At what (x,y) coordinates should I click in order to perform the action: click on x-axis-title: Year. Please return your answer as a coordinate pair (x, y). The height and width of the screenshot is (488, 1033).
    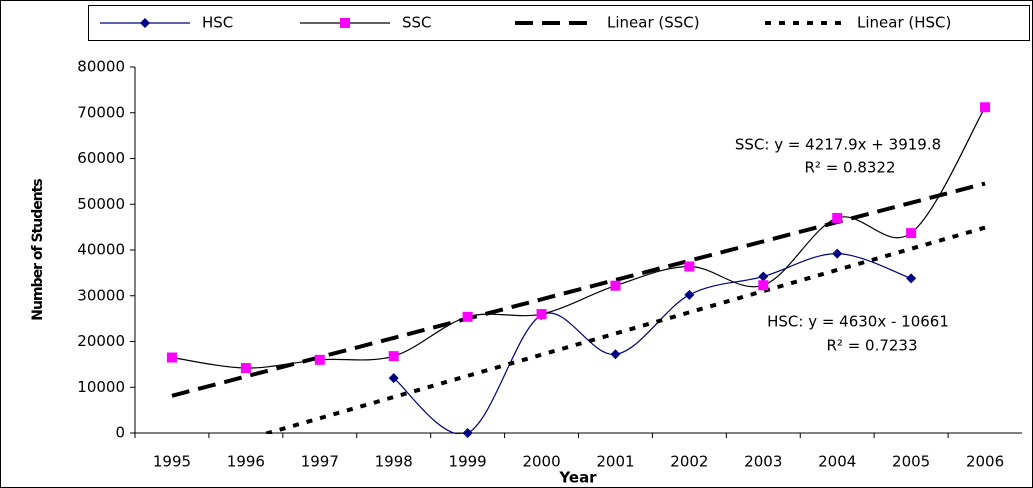
    Looking at the image, I should click on (577, 478).